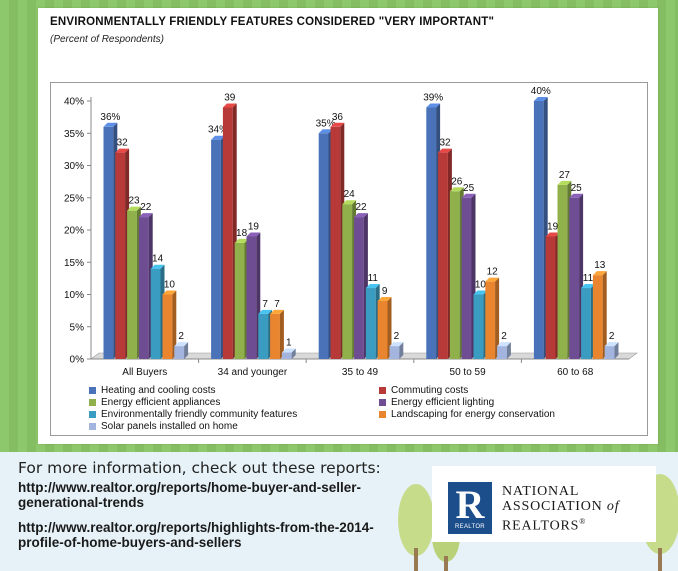  I want to click on data-label: 26, so click(457, 181).